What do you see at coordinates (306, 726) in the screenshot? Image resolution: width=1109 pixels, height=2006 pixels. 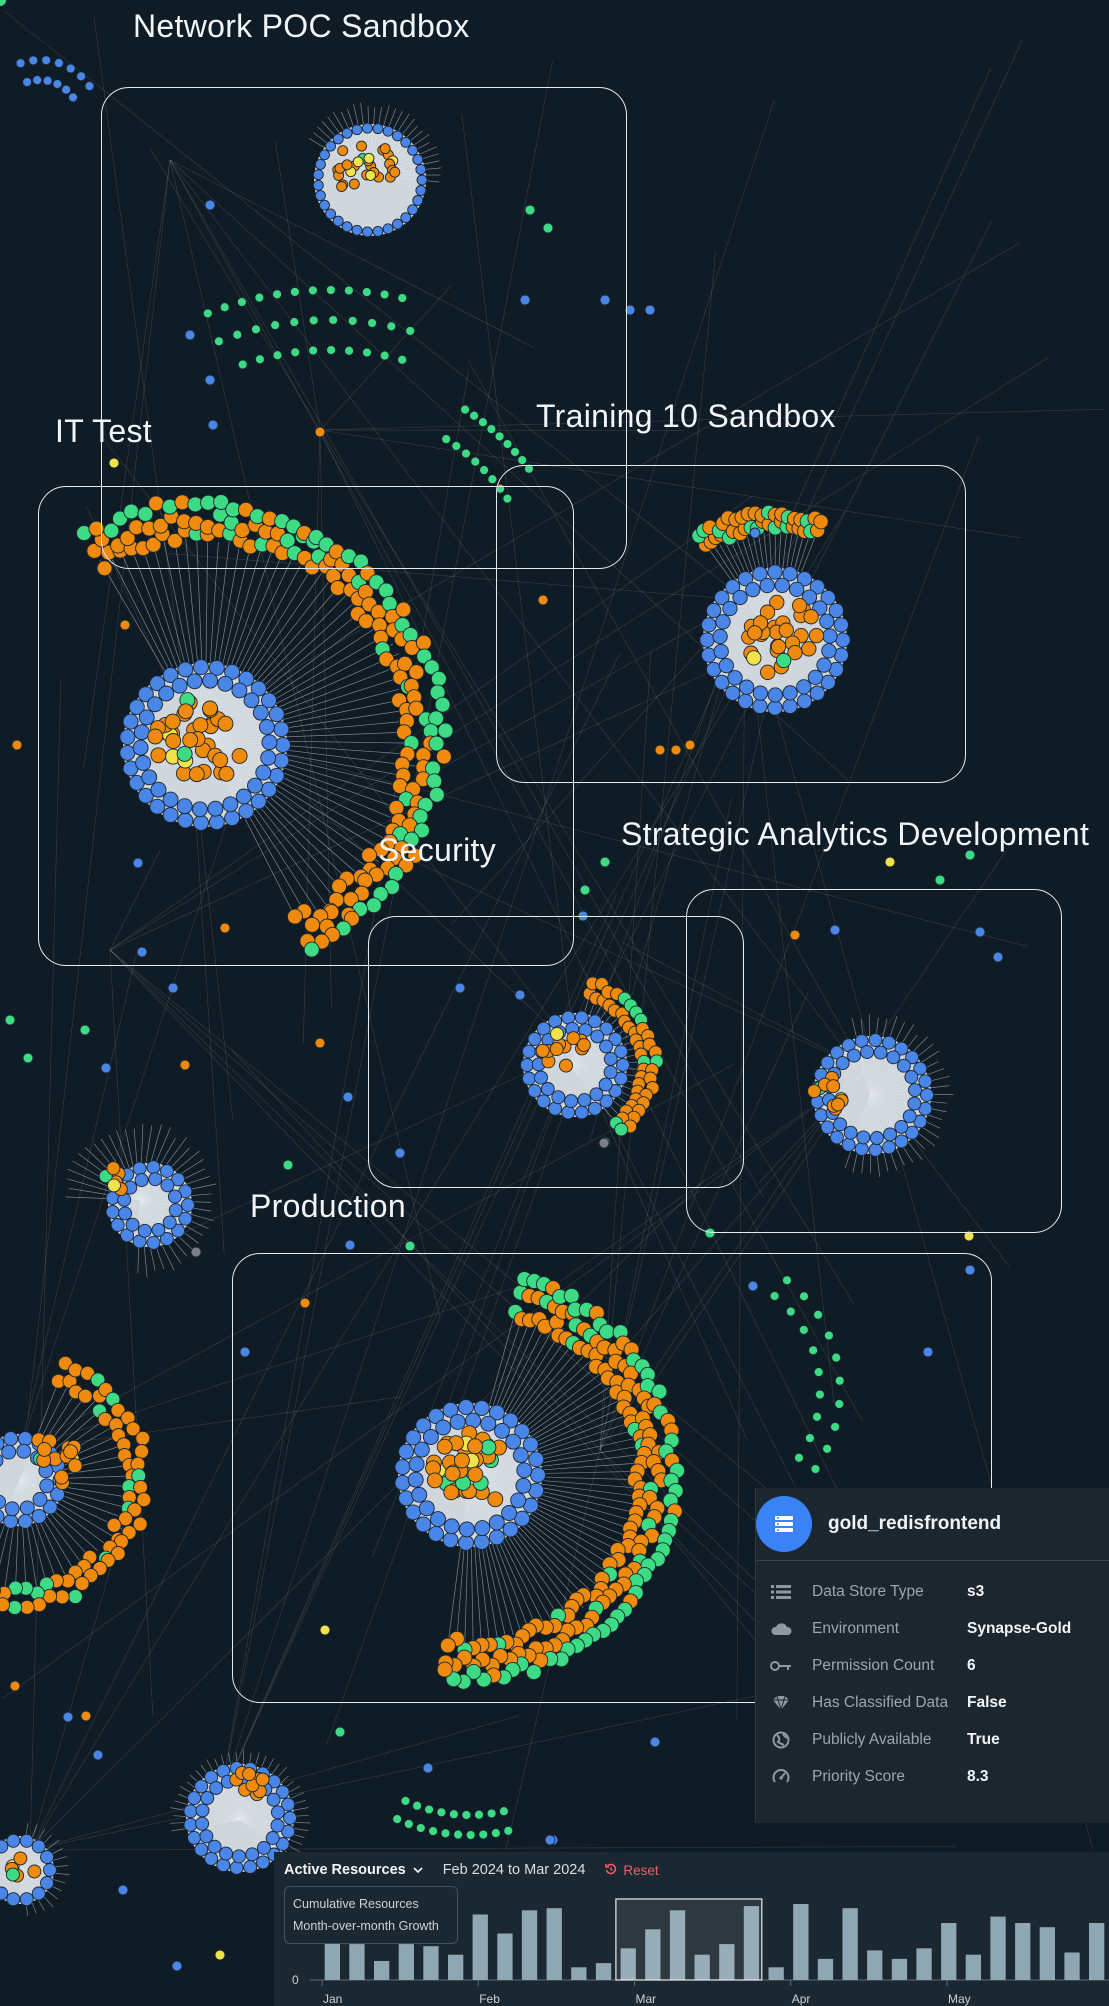 I see `group-box-it-test` at bounding box center [306, 726].